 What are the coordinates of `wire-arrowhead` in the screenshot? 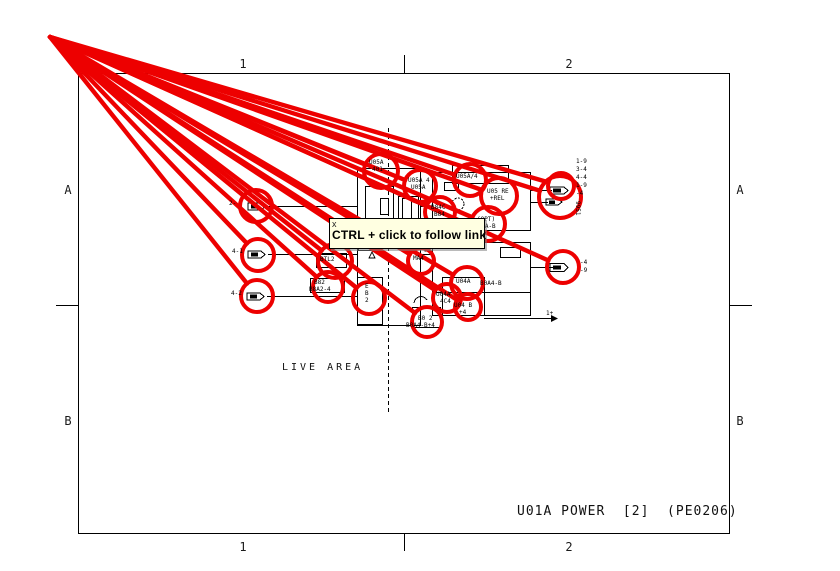 It's located at (554, 318).